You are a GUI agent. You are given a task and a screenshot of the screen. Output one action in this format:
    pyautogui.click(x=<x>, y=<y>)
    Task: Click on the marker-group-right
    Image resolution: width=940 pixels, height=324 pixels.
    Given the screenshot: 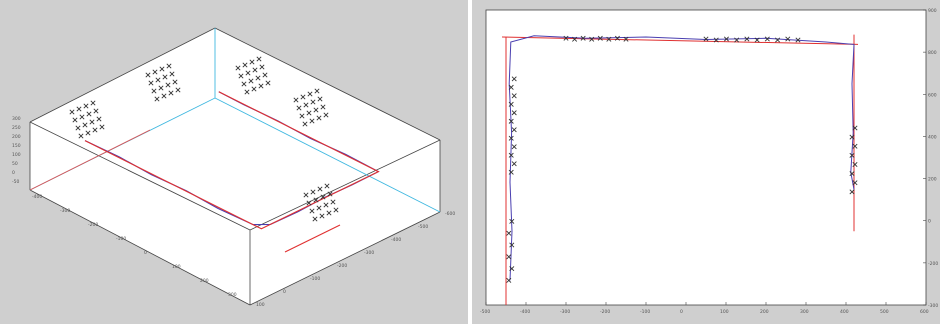 What is the action you would take?
    pyautogui.click(x=853, y=160)
    